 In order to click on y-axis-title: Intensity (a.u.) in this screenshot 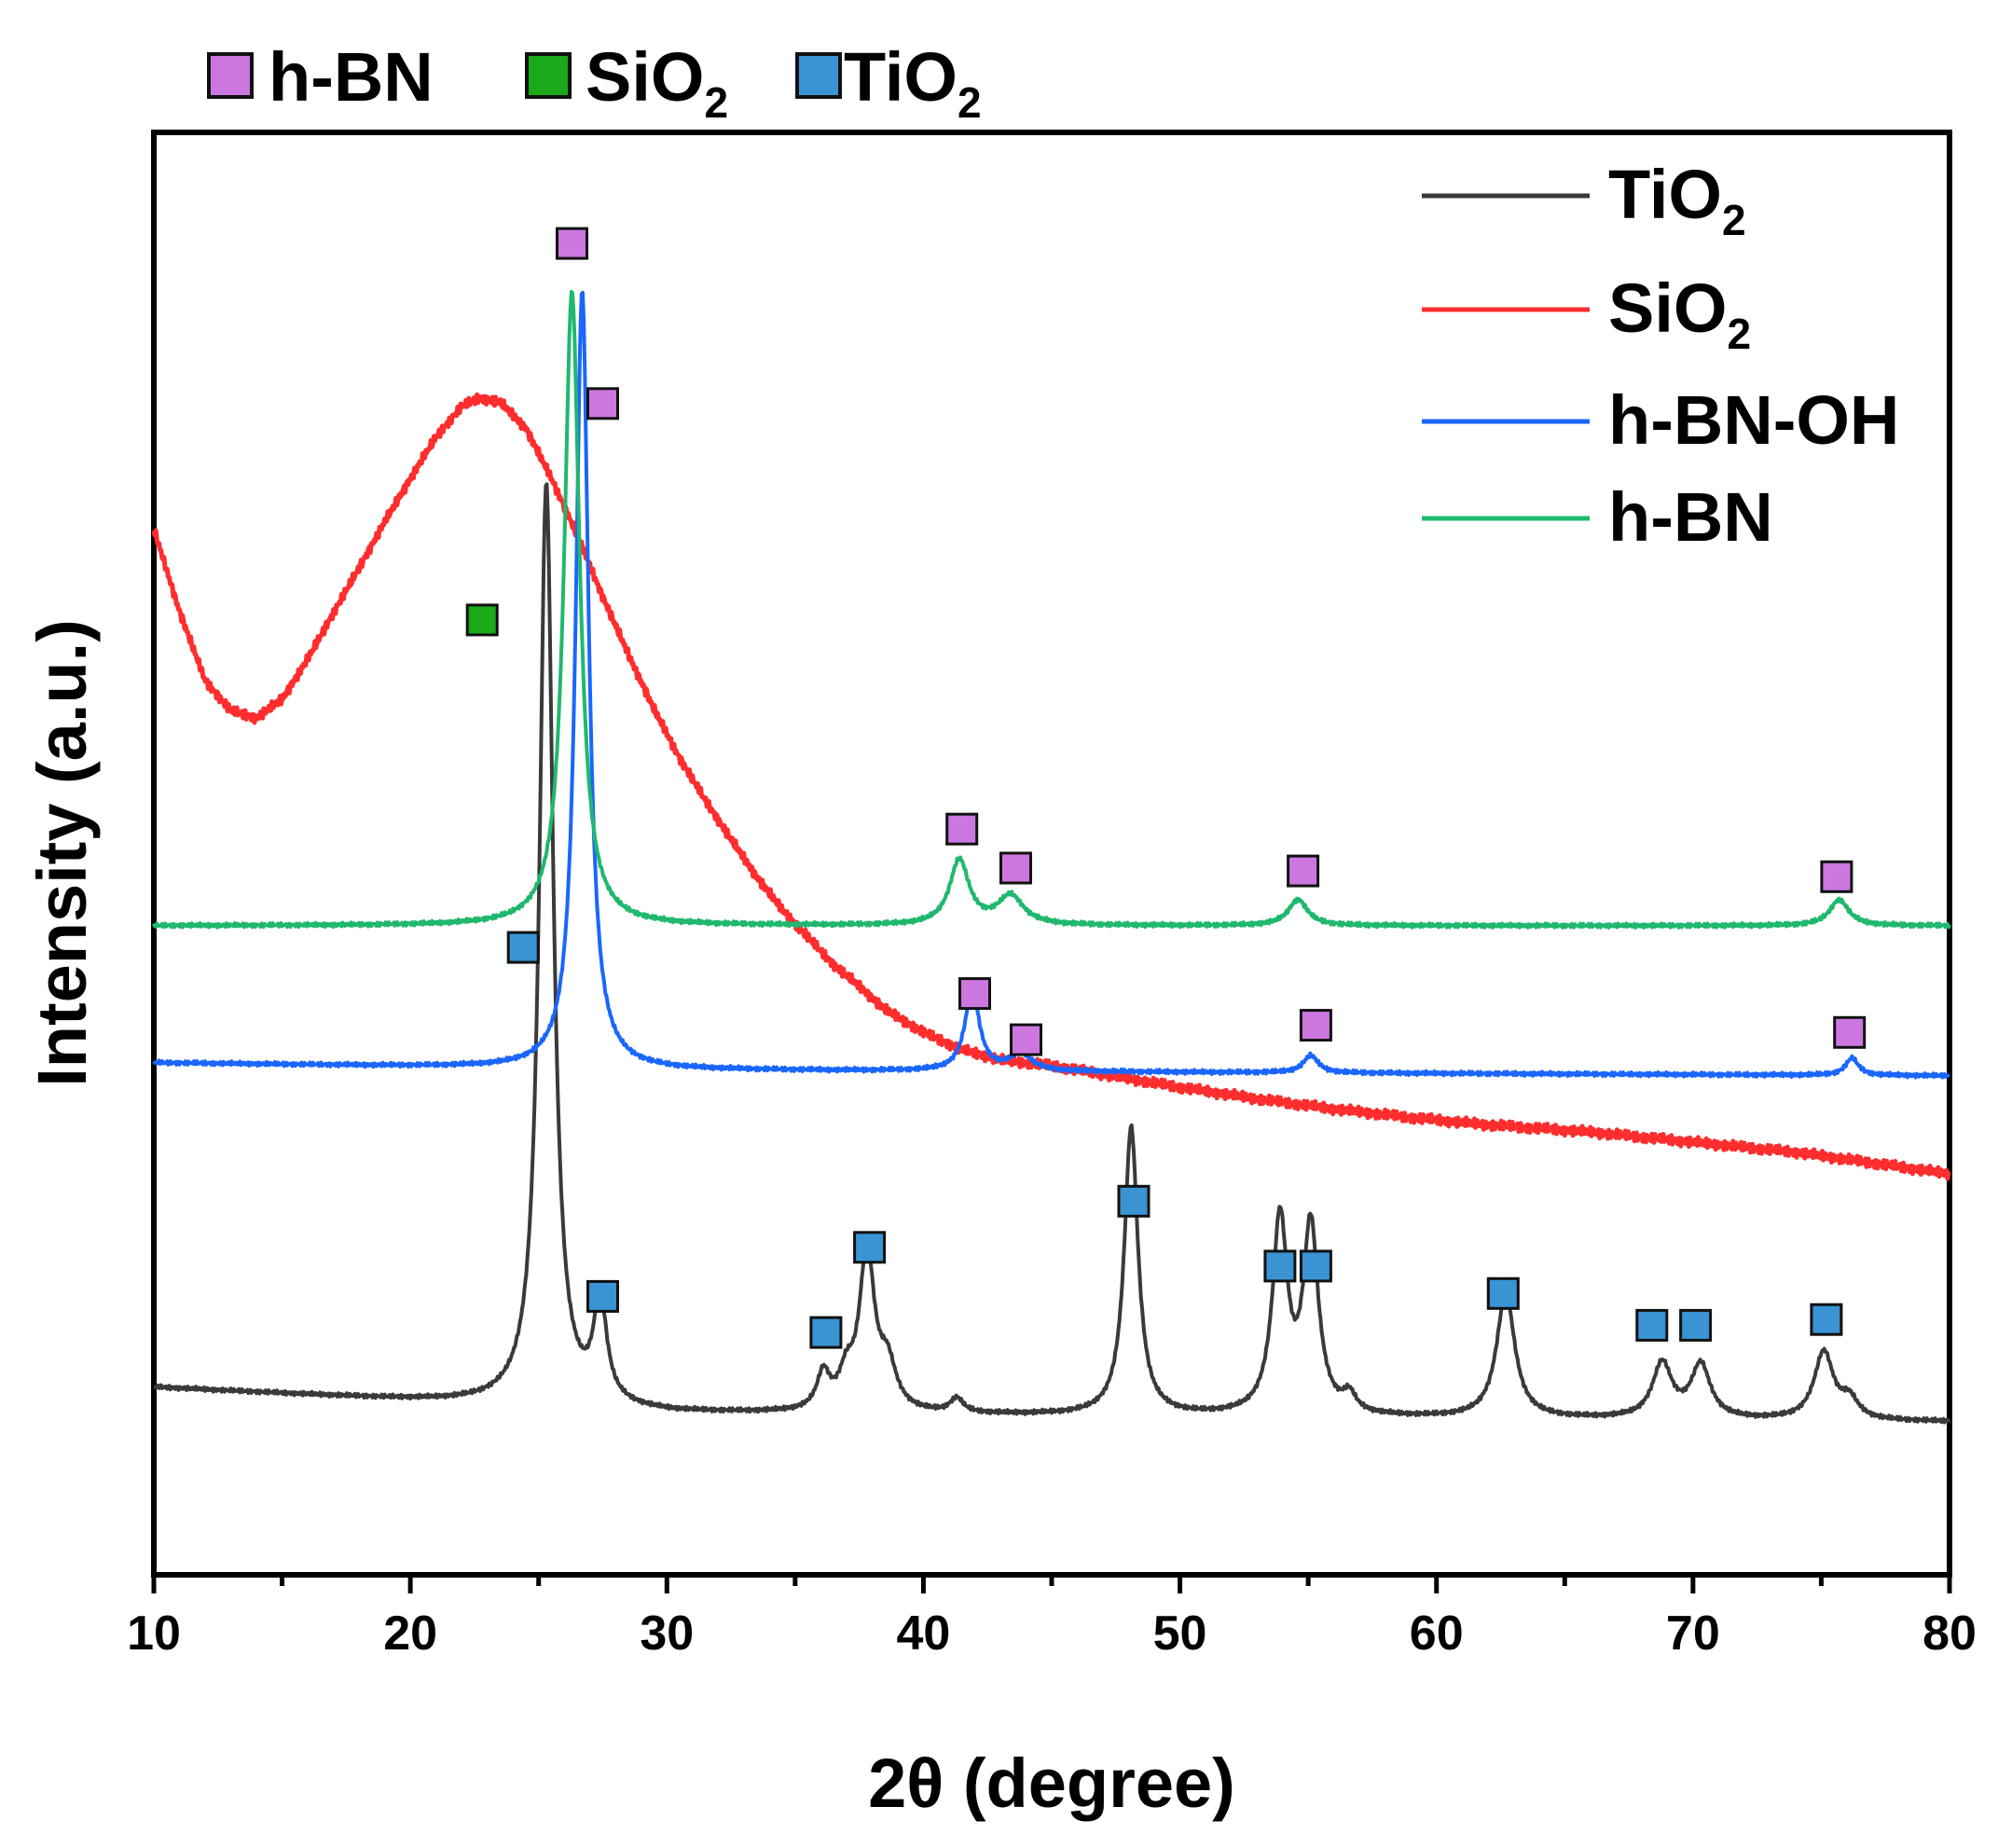, I will do `click(62, 853)`.